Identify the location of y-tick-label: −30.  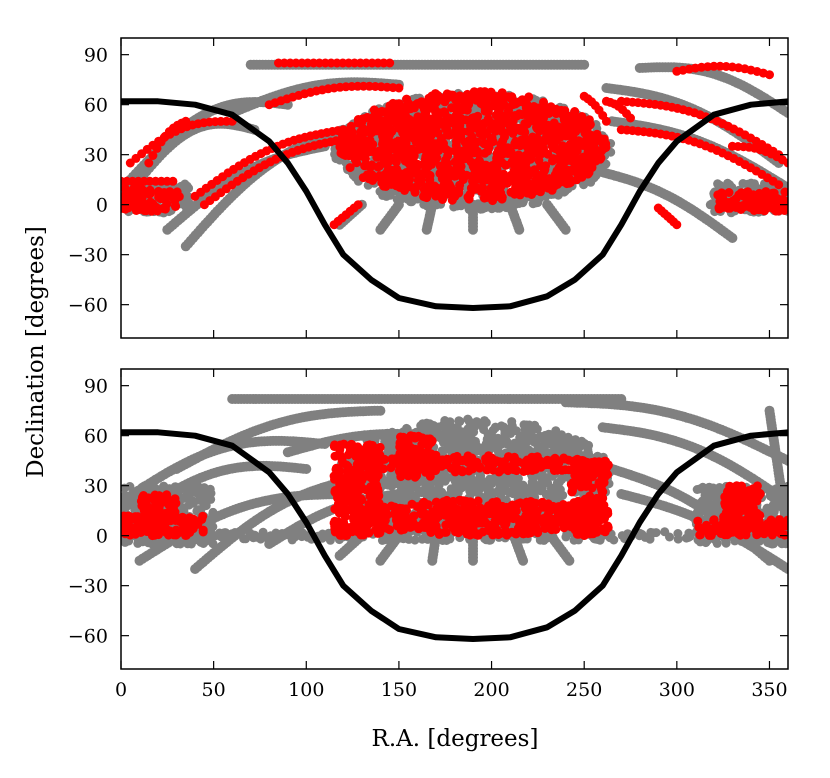
(88, 256).